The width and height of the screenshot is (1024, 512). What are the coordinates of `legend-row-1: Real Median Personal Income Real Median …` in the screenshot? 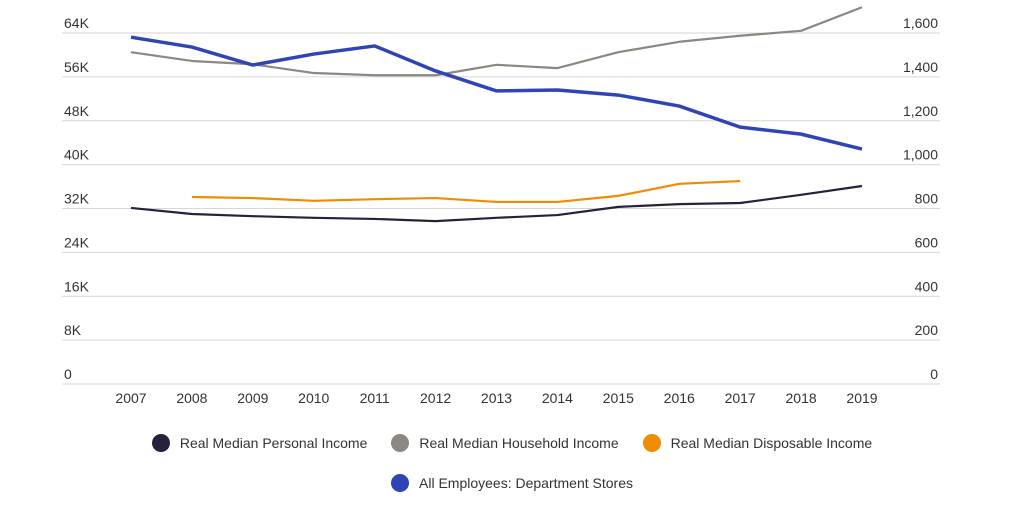 It's located at (512, 443).